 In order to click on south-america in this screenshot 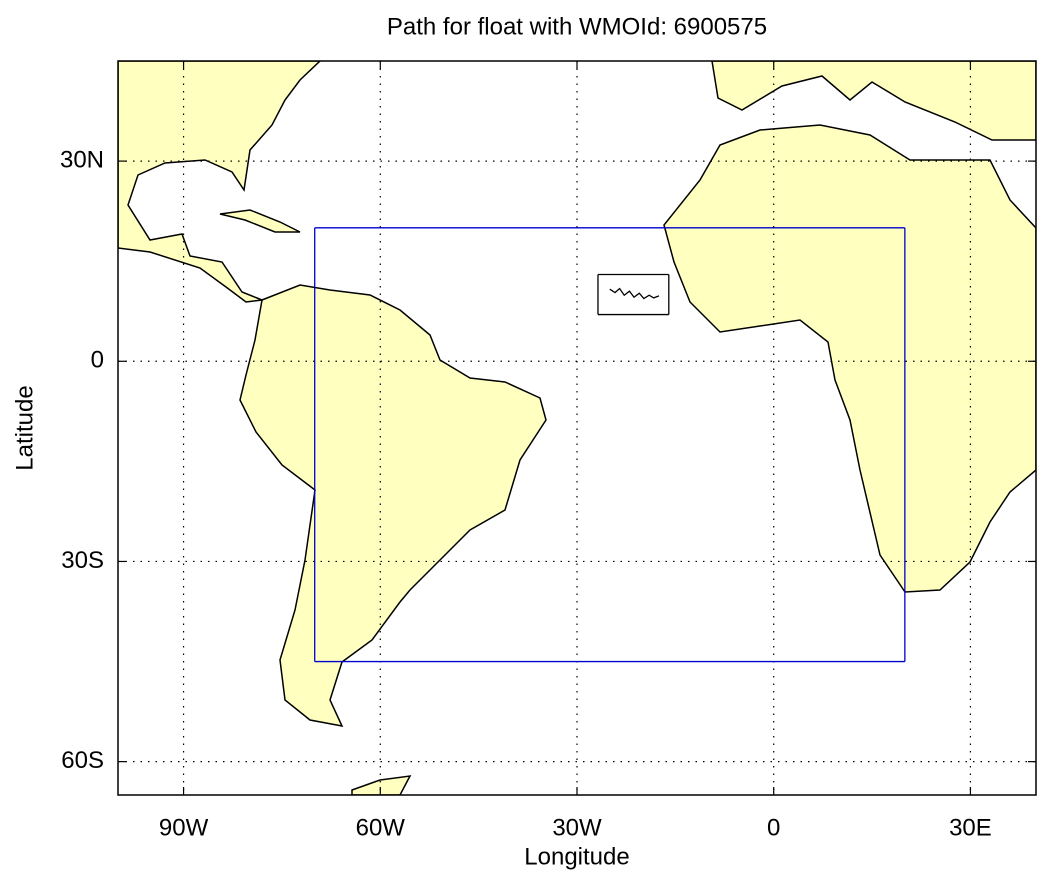, I will do `click(393, 506)`.